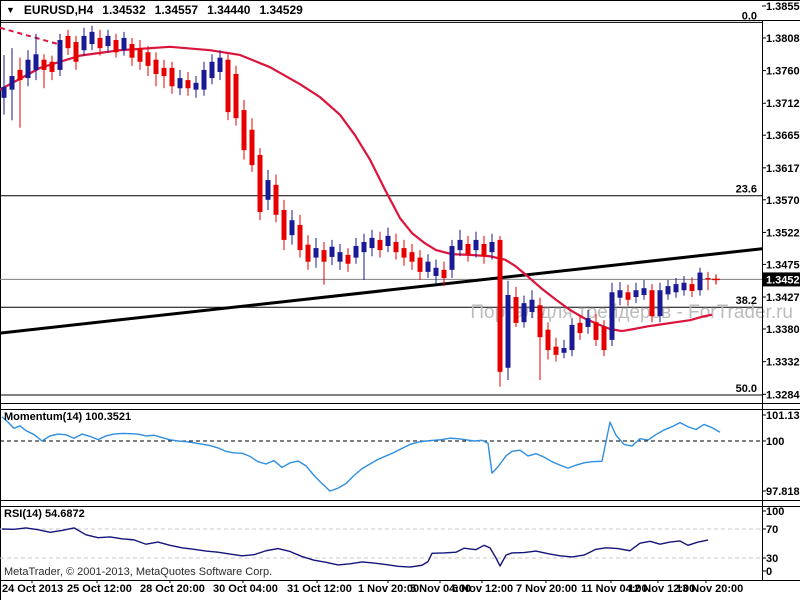 The width and height of the screenshot is (800, 600). I want to click on momentum-indicator-label: Momentum(14) 100.3521, so click(68, 417).